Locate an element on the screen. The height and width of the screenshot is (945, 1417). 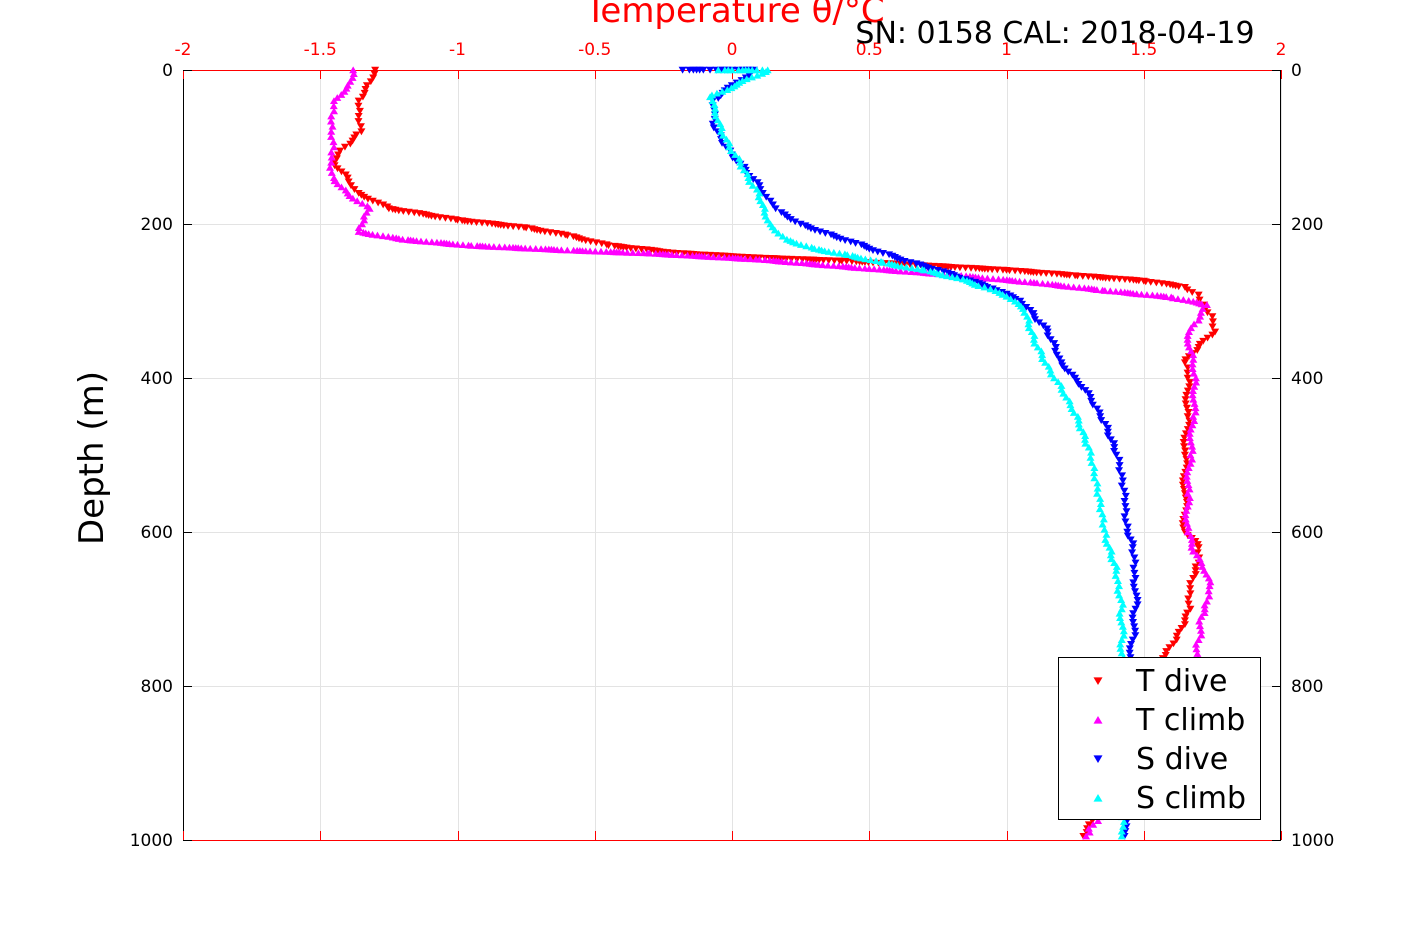
legend-marker is located at coordinates (1098, 681).